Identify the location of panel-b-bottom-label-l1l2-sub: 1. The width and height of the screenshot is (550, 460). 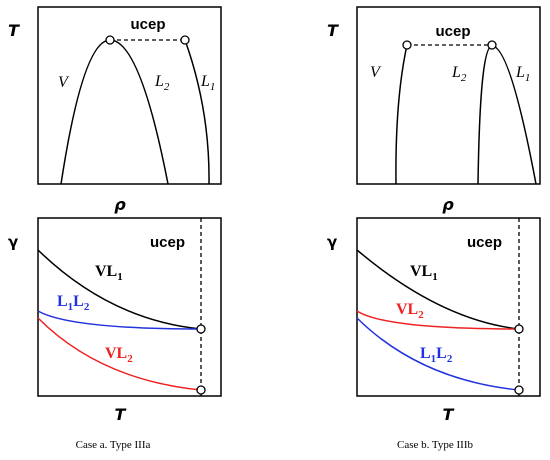
(434, 359).